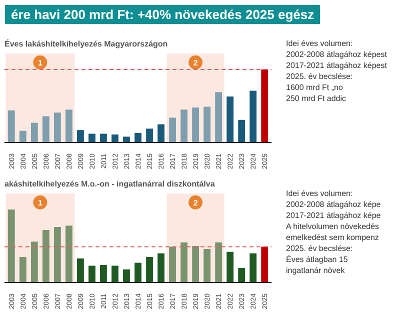 Image resolution: width=410 pixels, height=320 pixels. Describe the element at coordinates (317, 98) in the screenshot. I see `text: 250 mrd Ft addic` at that location.